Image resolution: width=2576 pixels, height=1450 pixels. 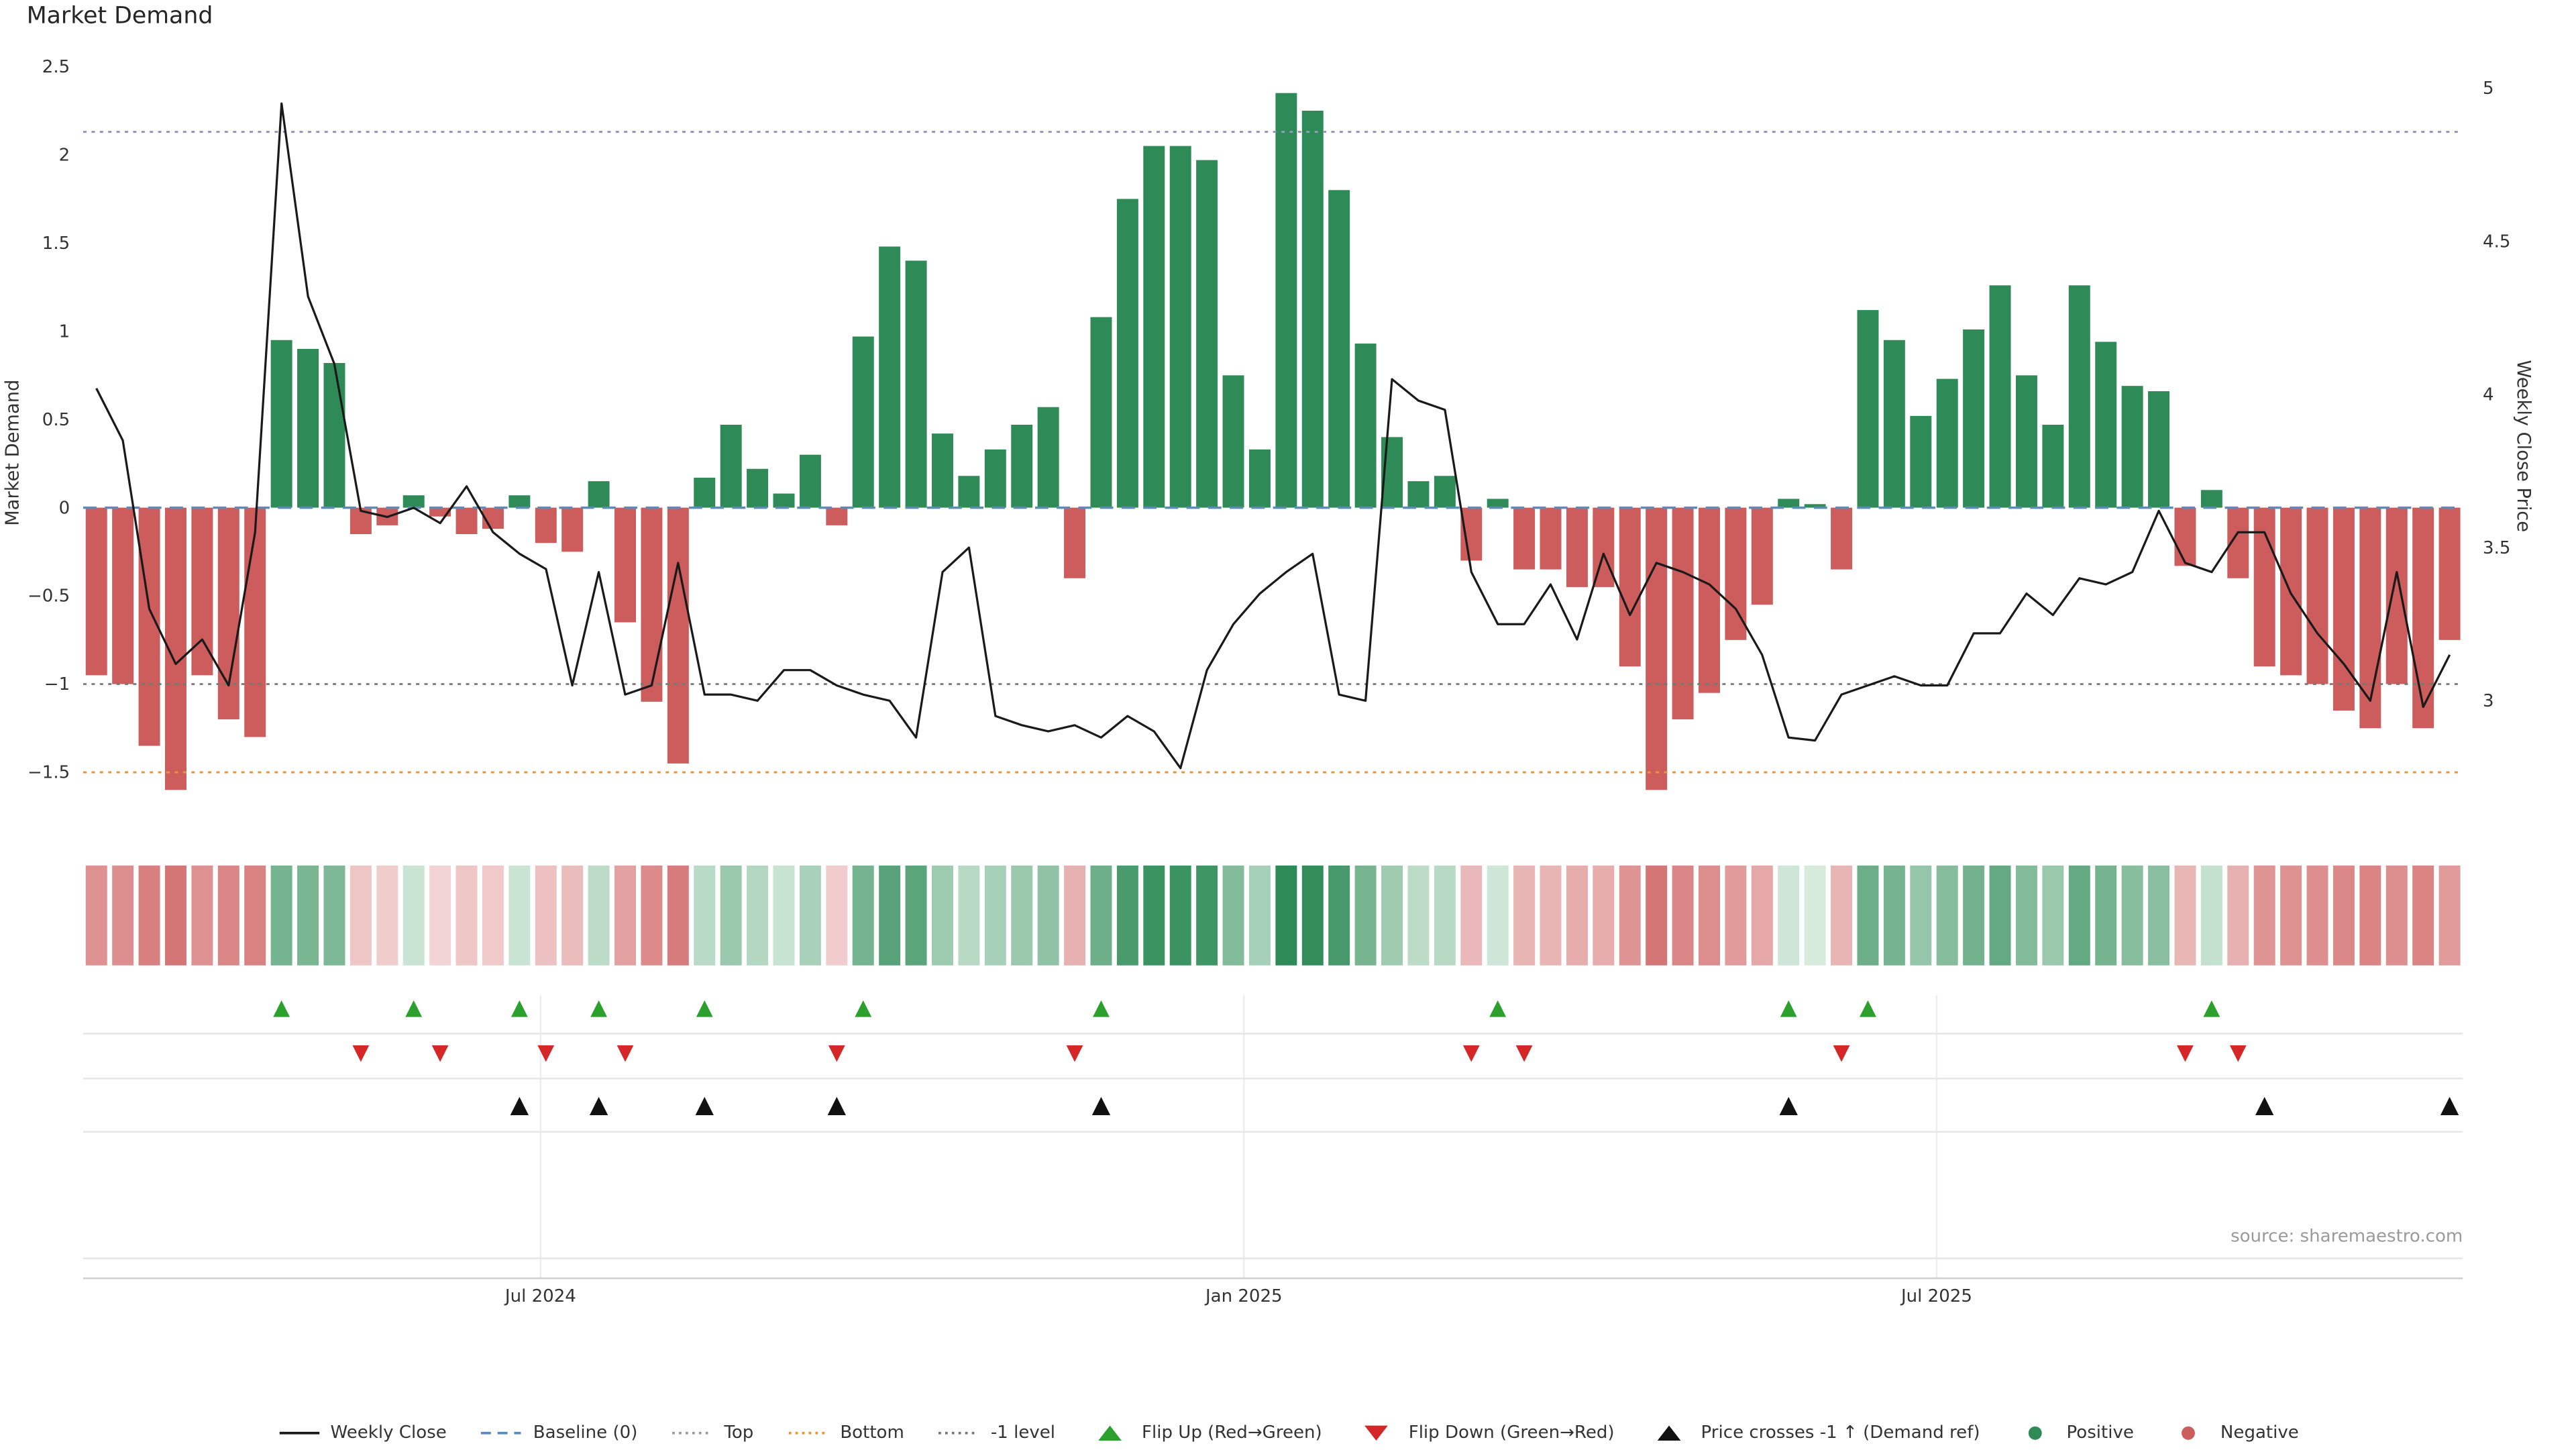 I want to click on svg-text: 1, so click(x=64, y=331).